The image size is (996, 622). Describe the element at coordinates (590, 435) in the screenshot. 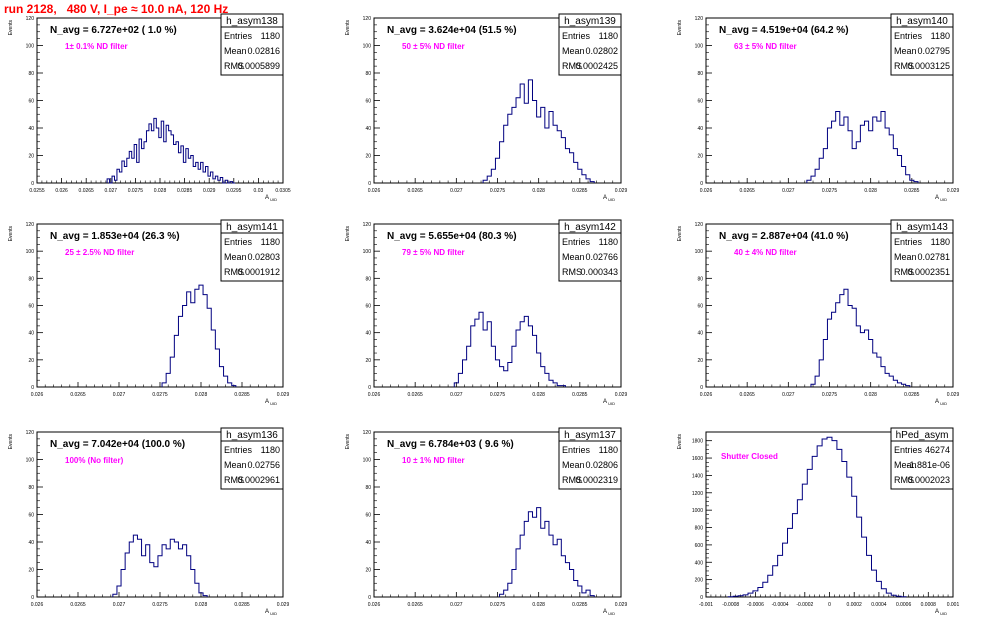

I see `stats-hist-name: h_asym137` at that location.